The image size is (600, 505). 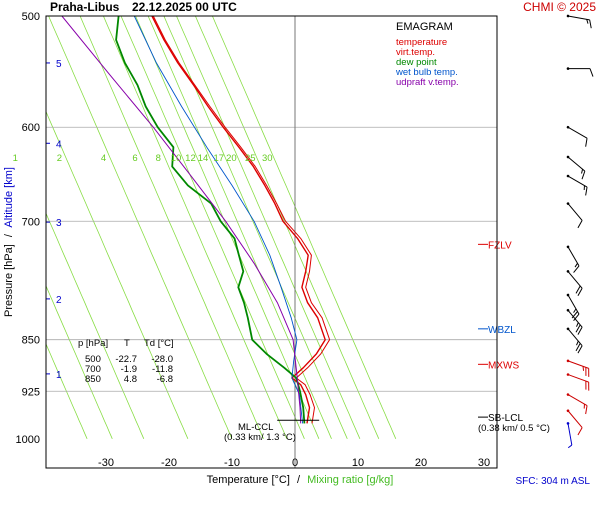 What do you see at coordinates (9, 242) in the screenshot?
I see `y-axis-label: Pressure [hPa] / Altitude [km]` at bounding box center [9, 242].